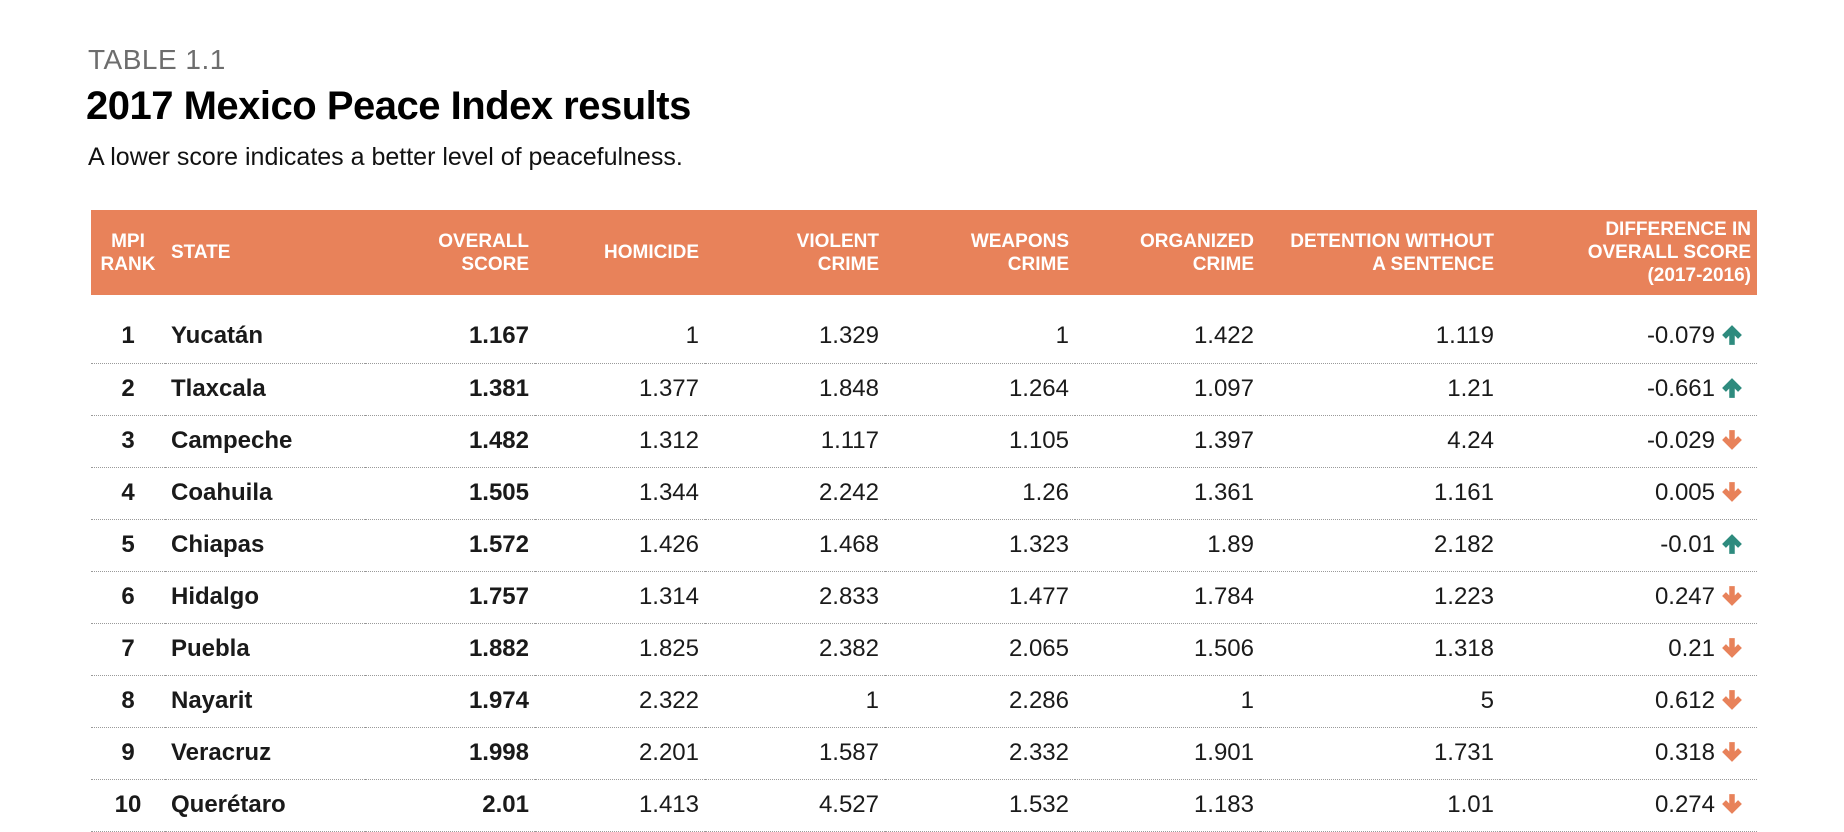 This screenshot has width=1844, height=832. What do you see at coordinates (1669, 252) in the screenshot?
I see `column-header-difference: DIFFERENCE IN OVERALL SCORE (2017-2016)` at bounding box center [1669, 252].